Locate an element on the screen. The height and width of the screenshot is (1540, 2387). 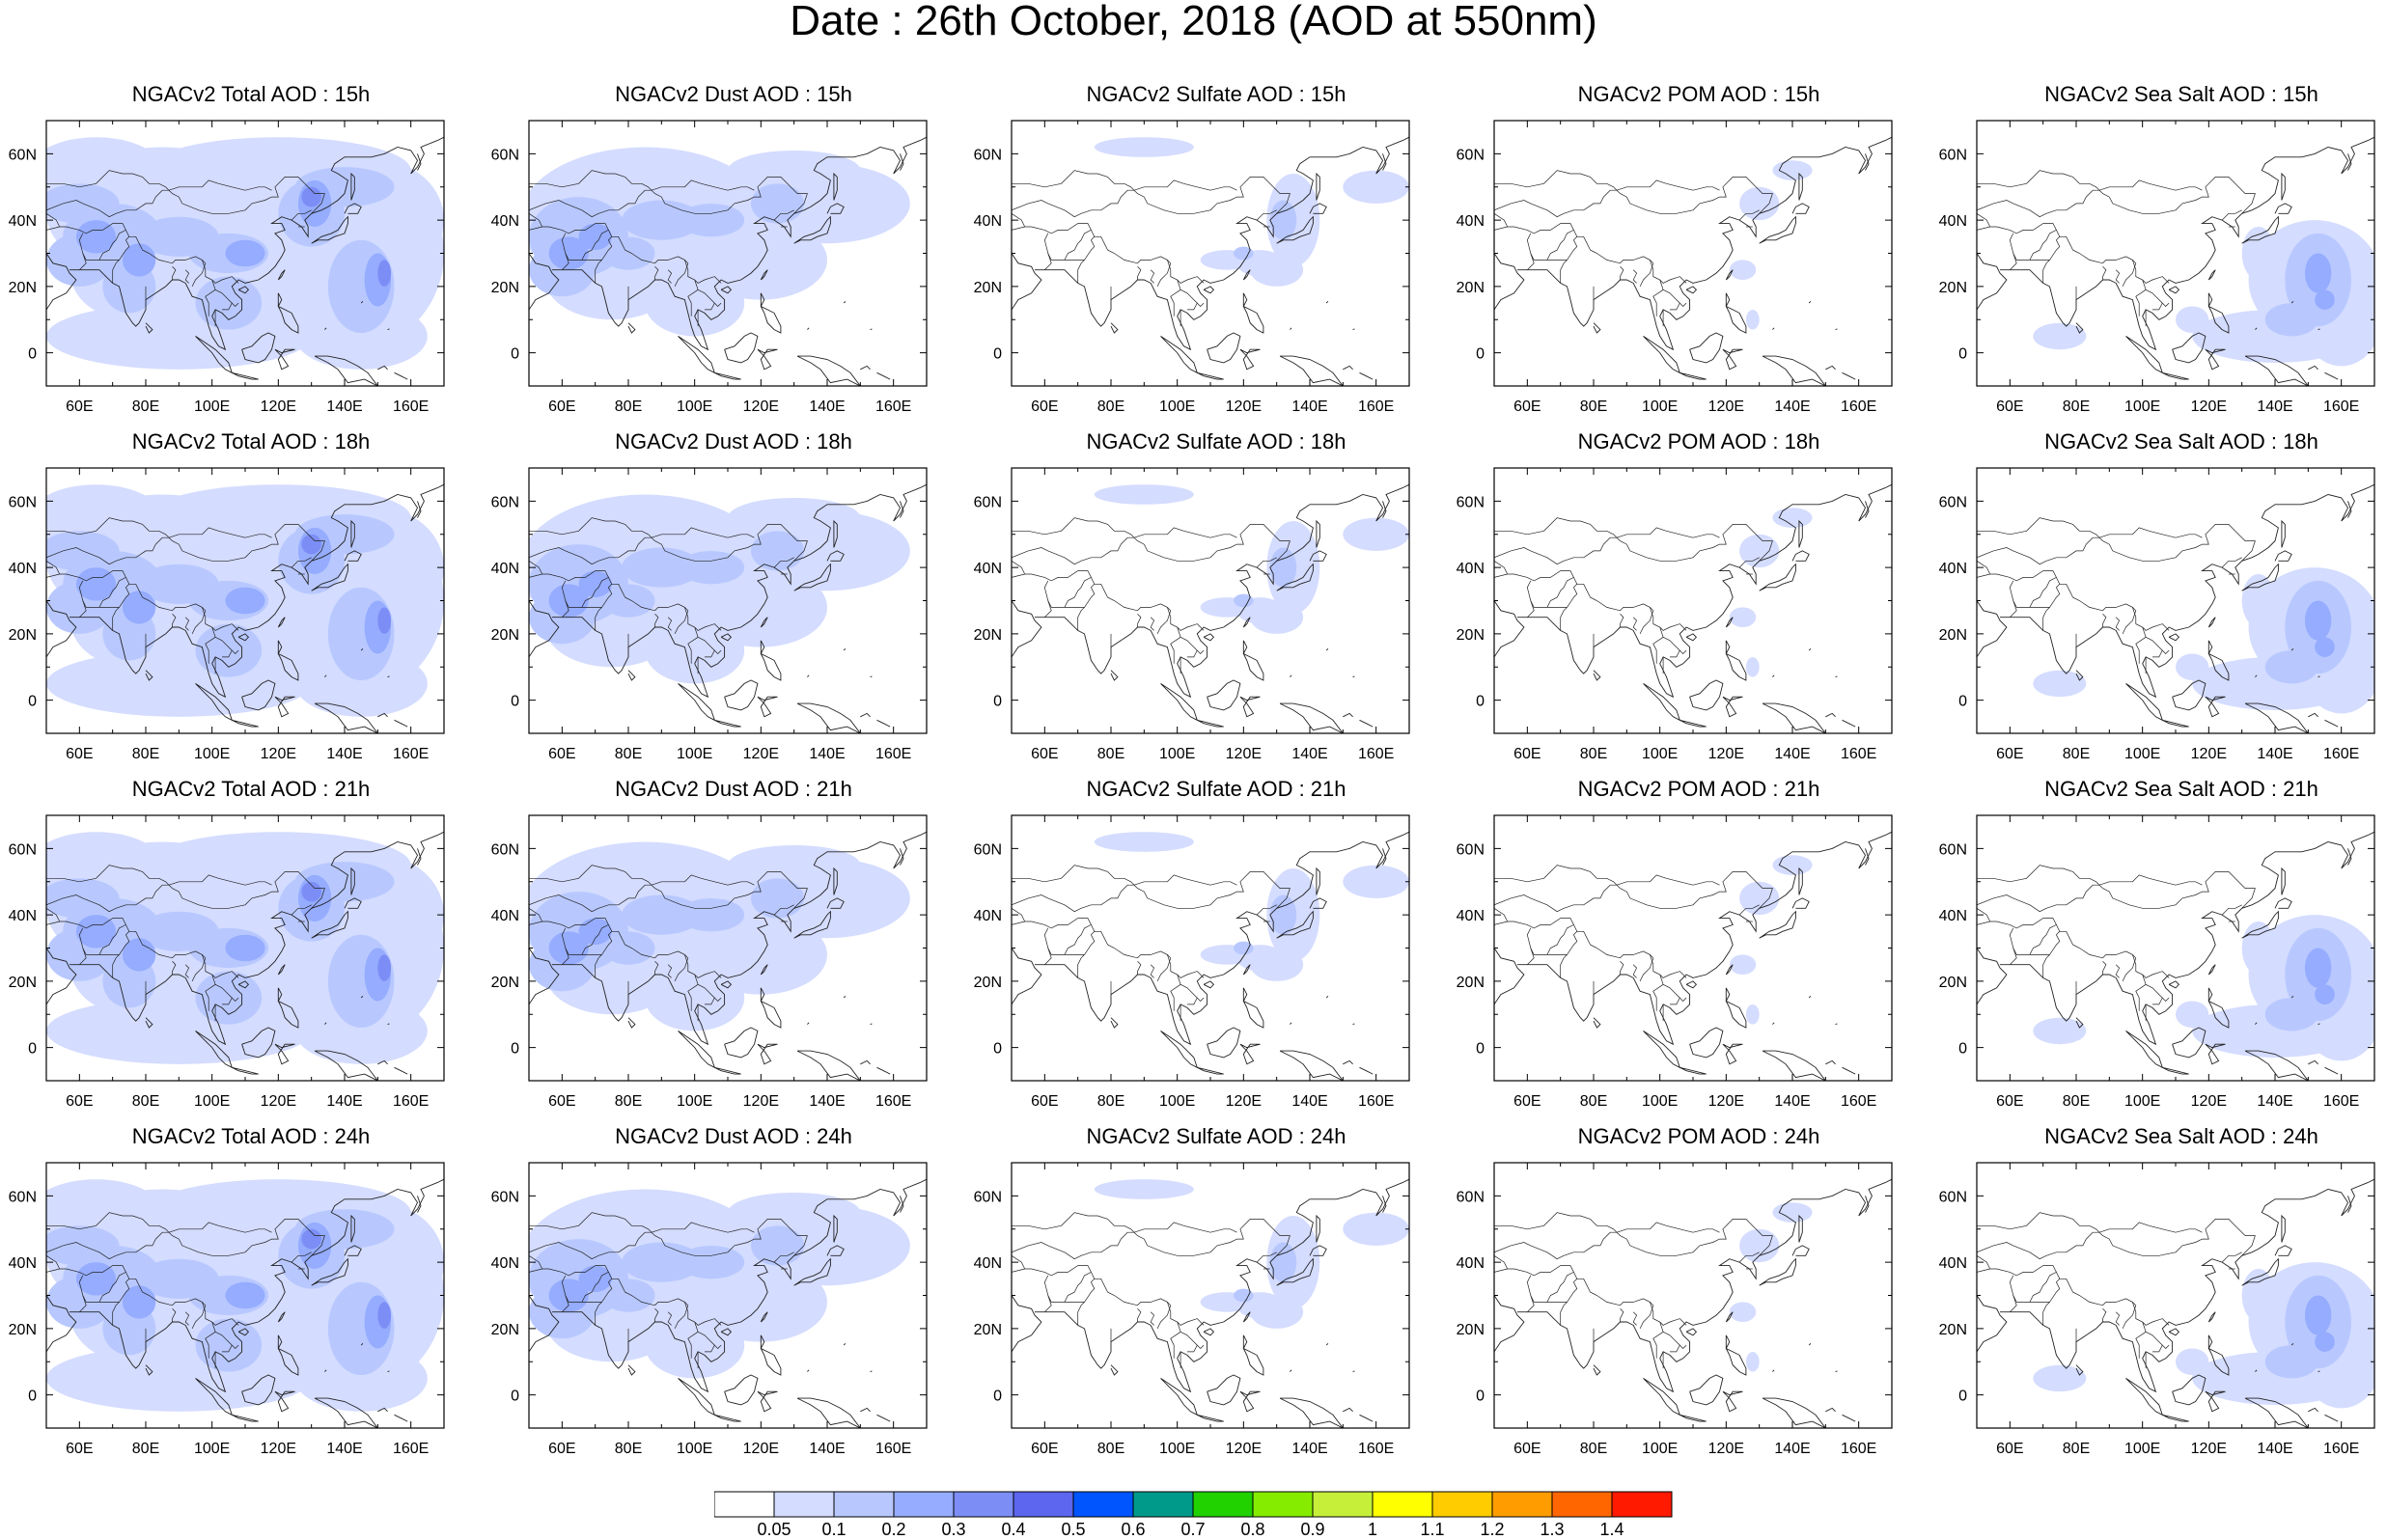
lon-tick-label: 160E is located at coordinates (1858, 1101).